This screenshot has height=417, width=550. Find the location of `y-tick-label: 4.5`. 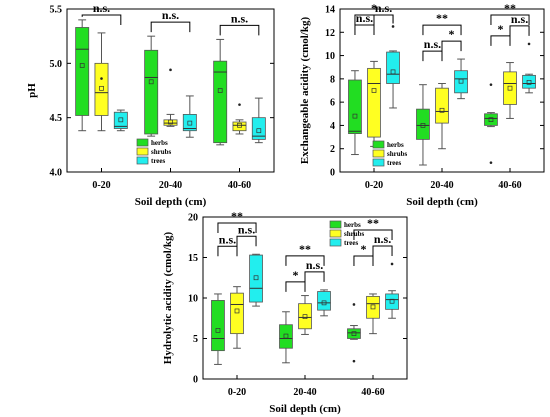

y-tick-label: 4.5 is located at coordinates (56, 118).